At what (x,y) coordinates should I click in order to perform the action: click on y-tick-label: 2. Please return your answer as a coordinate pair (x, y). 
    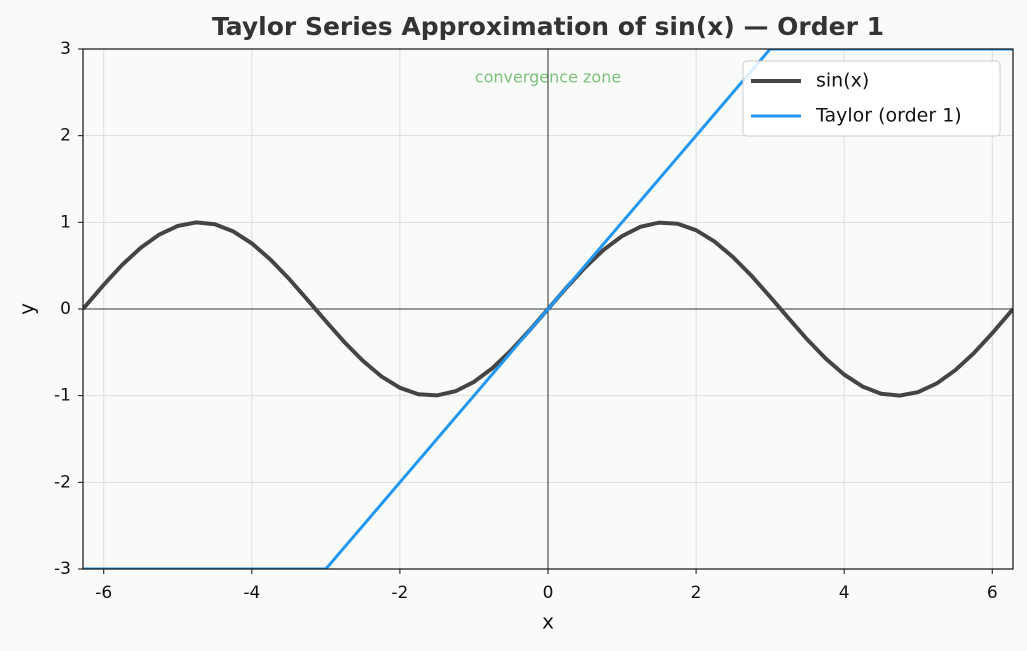
    Looking at the image, I should click on (65, 136).